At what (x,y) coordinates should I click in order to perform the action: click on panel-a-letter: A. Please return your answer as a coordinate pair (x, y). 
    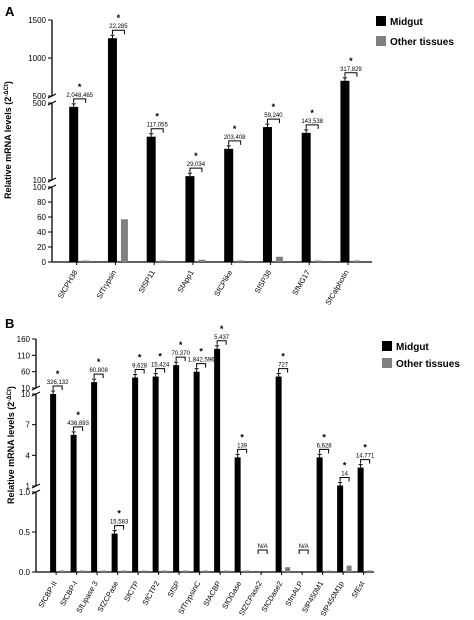
    Looking at the image, I should click on (10, 11).